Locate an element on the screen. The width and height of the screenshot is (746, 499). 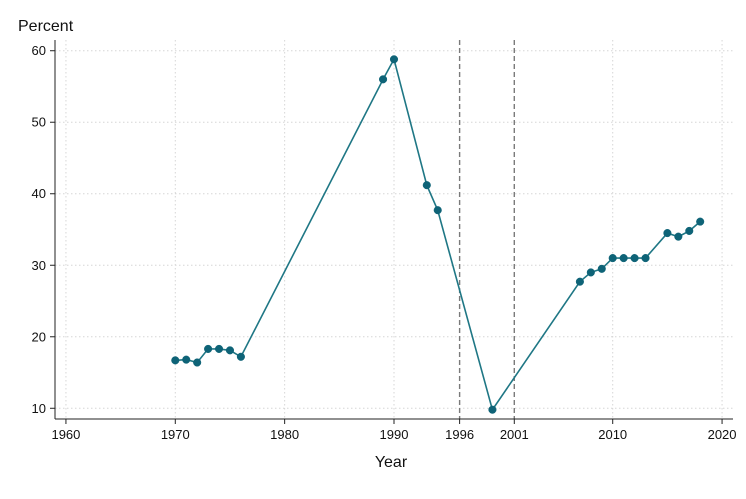
y-axis-title: Percent is located at coordinates (46, 26).